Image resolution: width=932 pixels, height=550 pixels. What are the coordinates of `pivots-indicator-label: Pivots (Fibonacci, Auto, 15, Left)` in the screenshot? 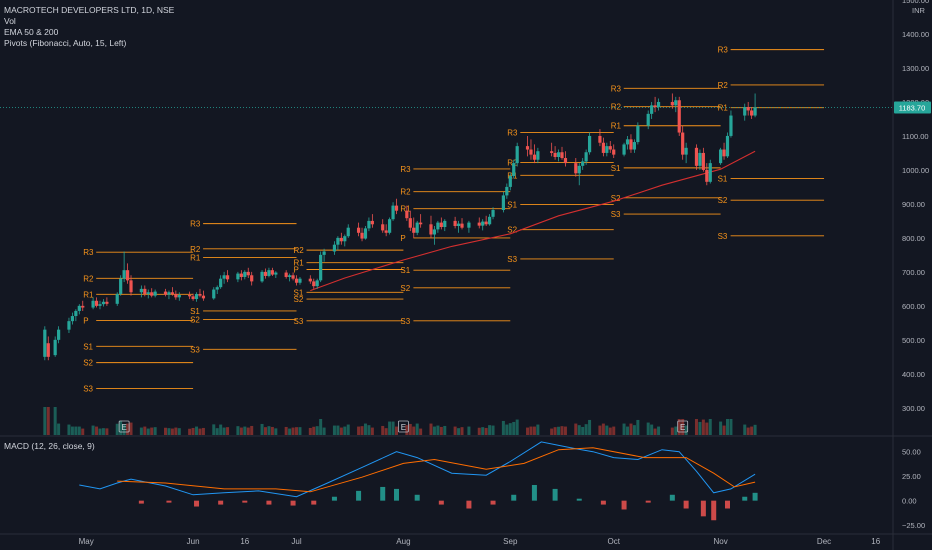 It's located at (65, 43).